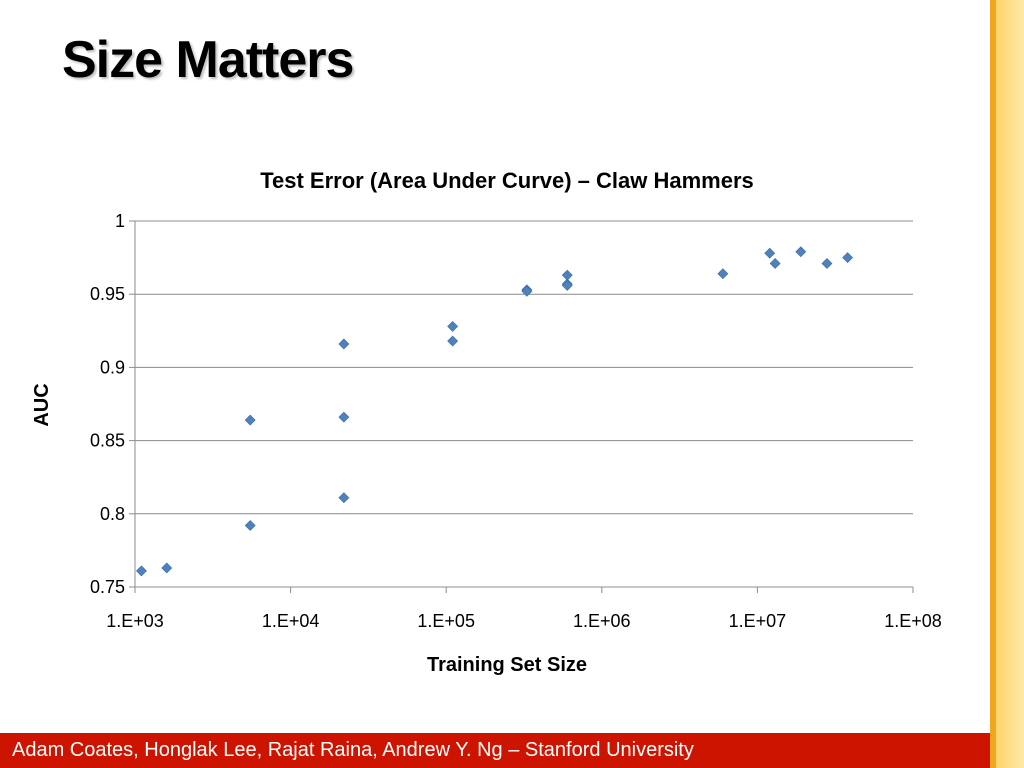 Image resolution: width=1024 pixels, height=768 pixels. What do you see at coordinates (1010, 384) in the screenshot?
I see `side-stripe-yellow` at bounding box center [1010, 384].